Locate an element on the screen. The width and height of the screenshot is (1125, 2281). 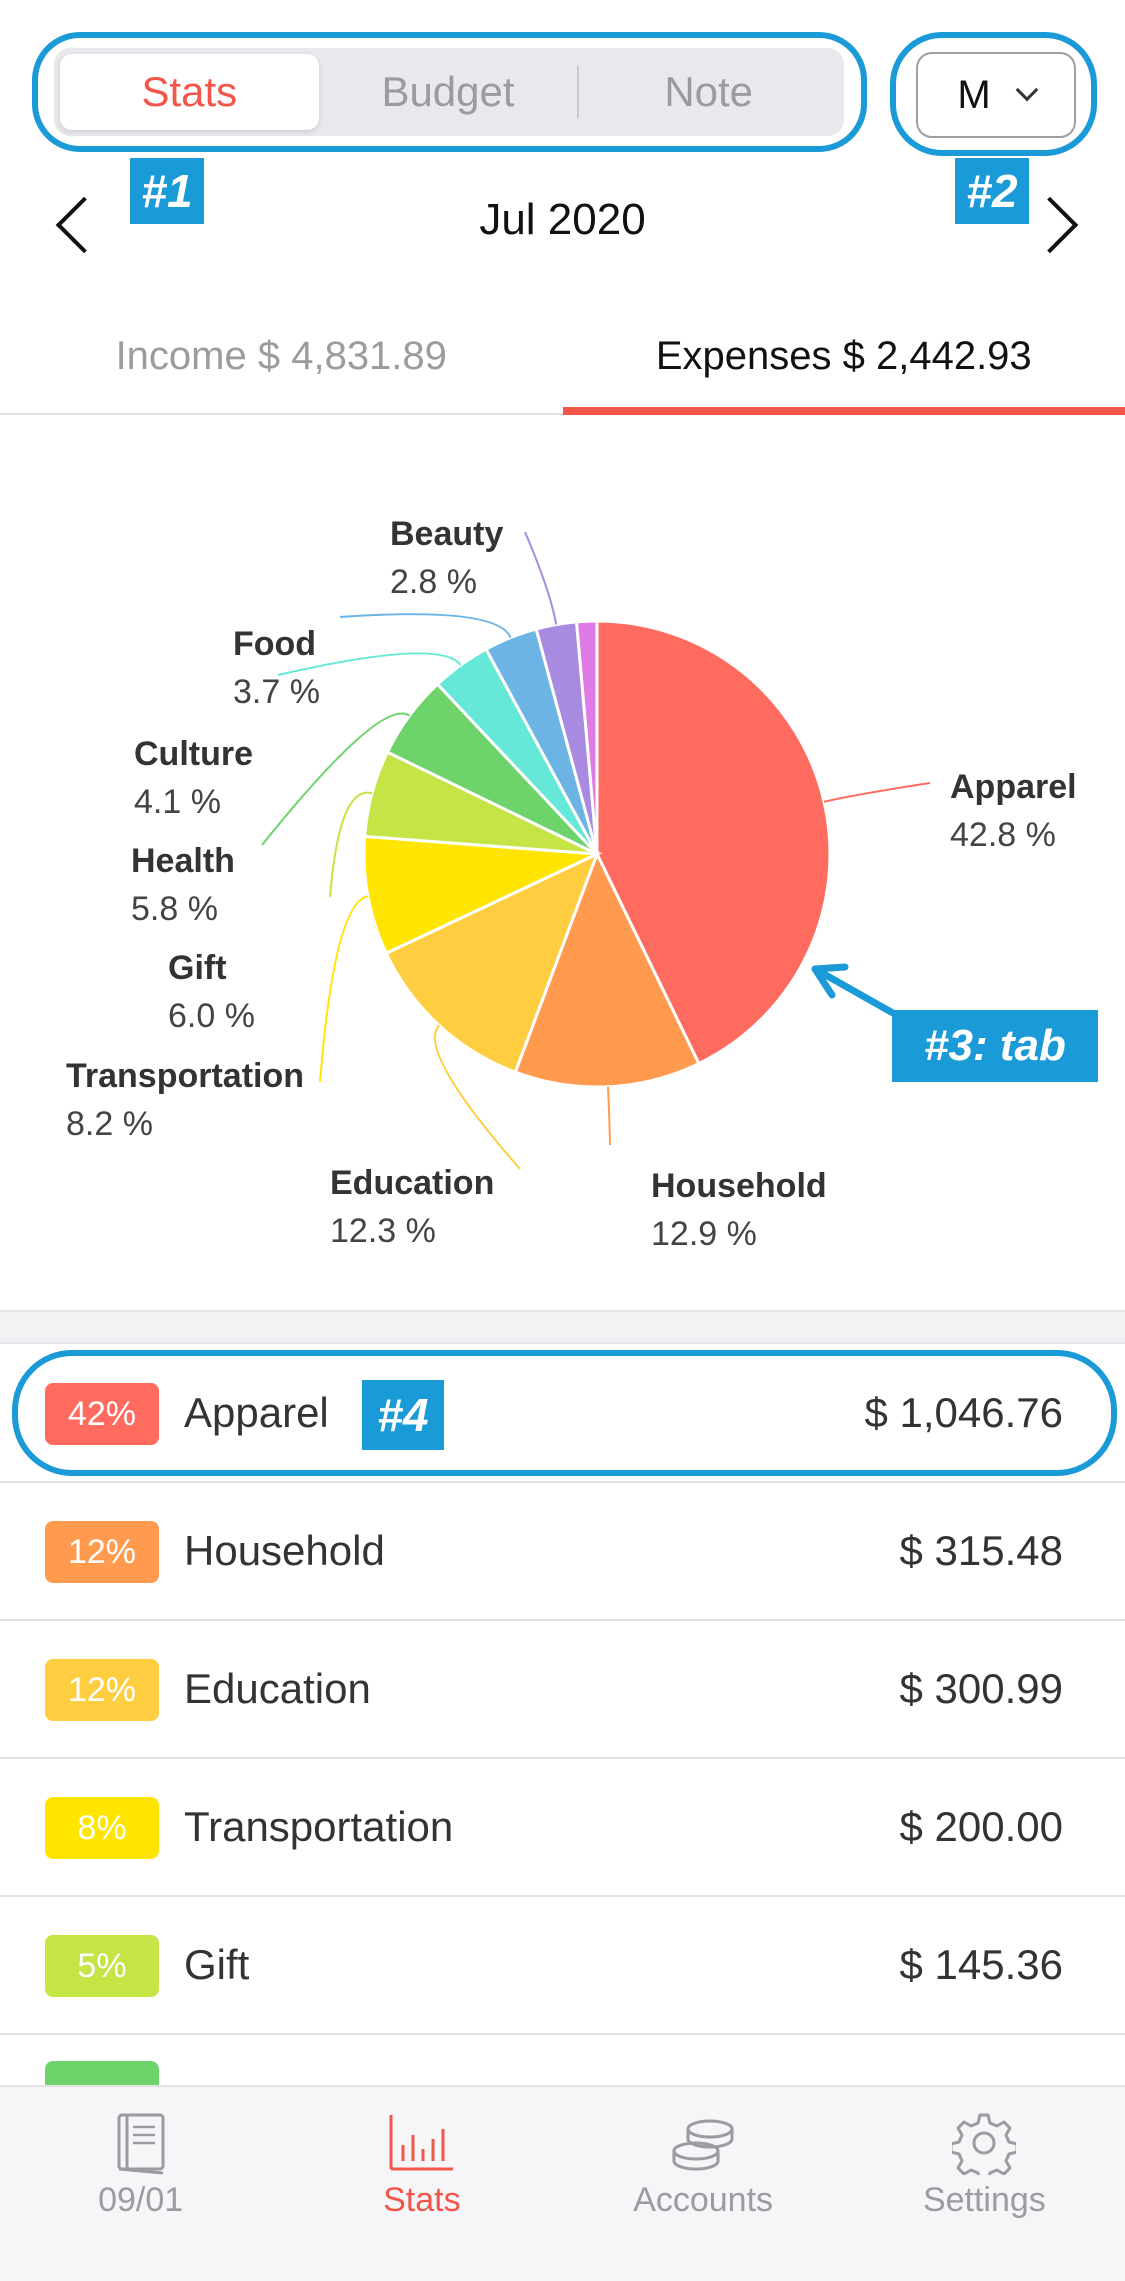
month-label: Jul 2020 is located at coordinates (562, 219).